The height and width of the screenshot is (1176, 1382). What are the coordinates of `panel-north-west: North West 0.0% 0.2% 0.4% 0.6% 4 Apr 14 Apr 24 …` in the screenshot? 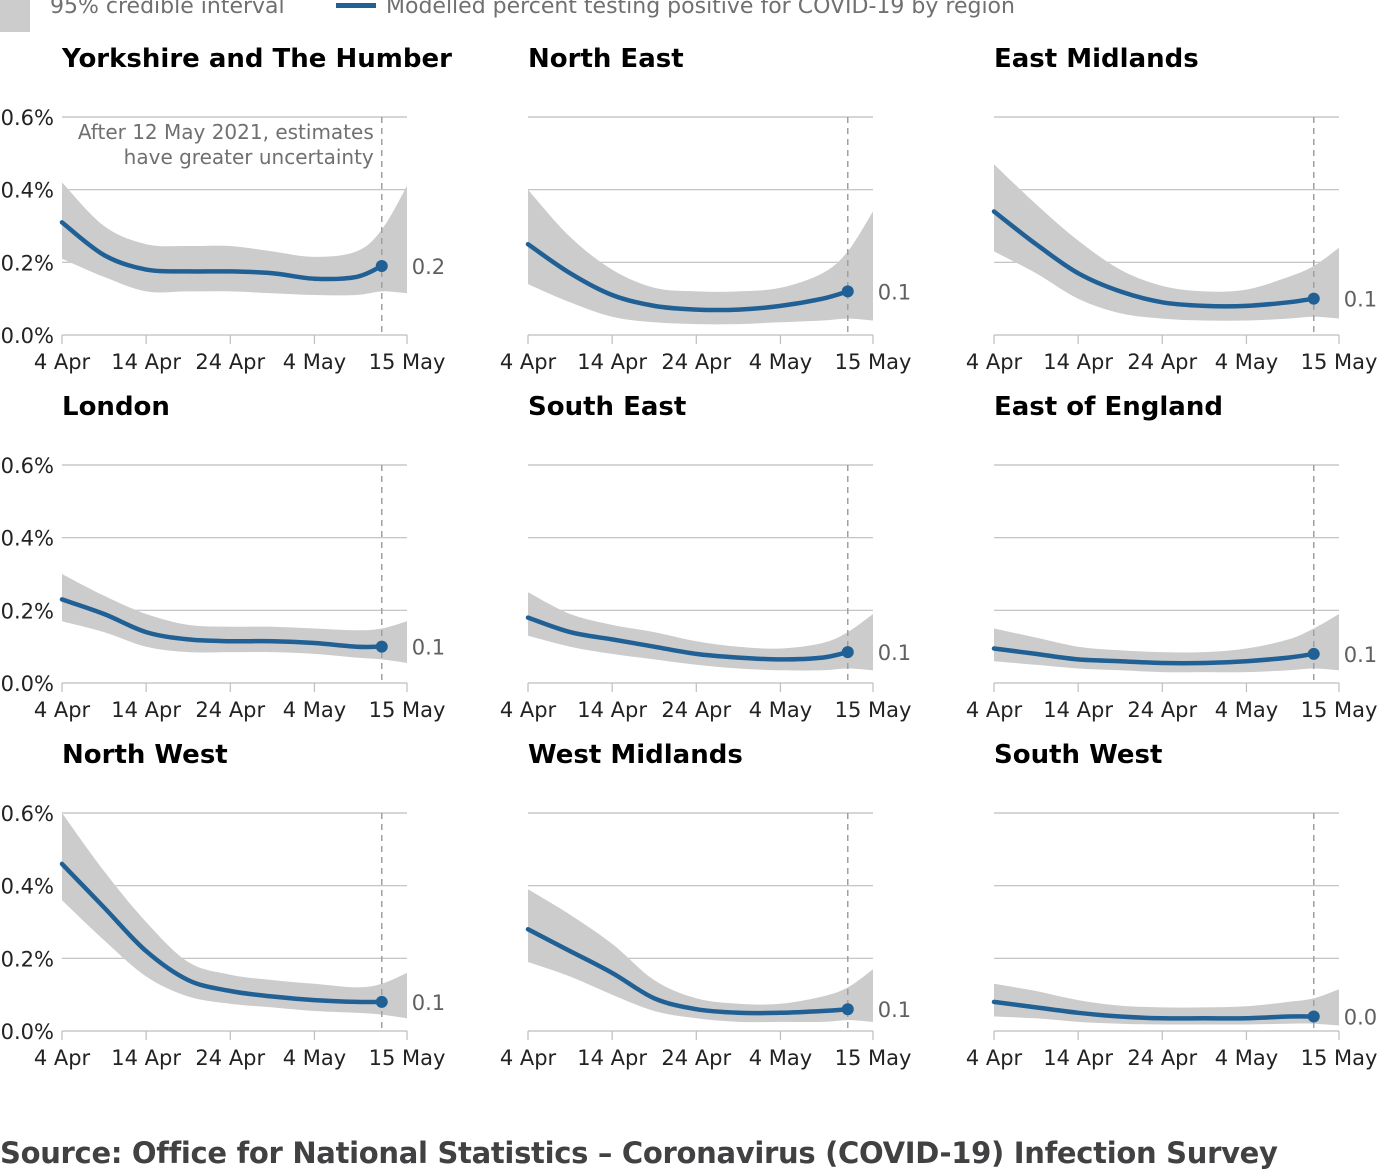 It's located at (223, 905).